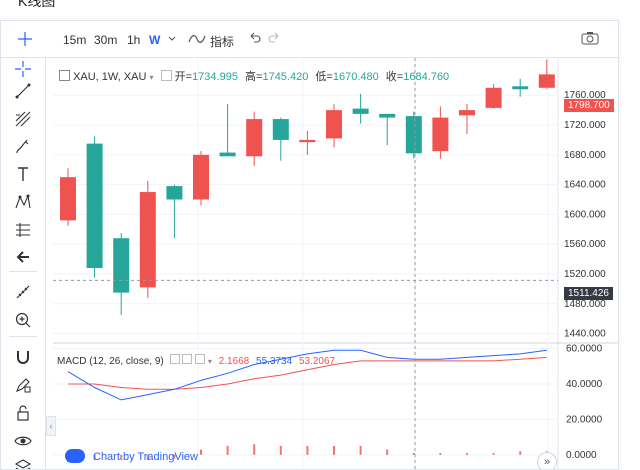 This screenshot has width=640, height=470. Describe the element at coordinates (172, 40) in the screenshot. I see `chevron-down-icon` at that location.